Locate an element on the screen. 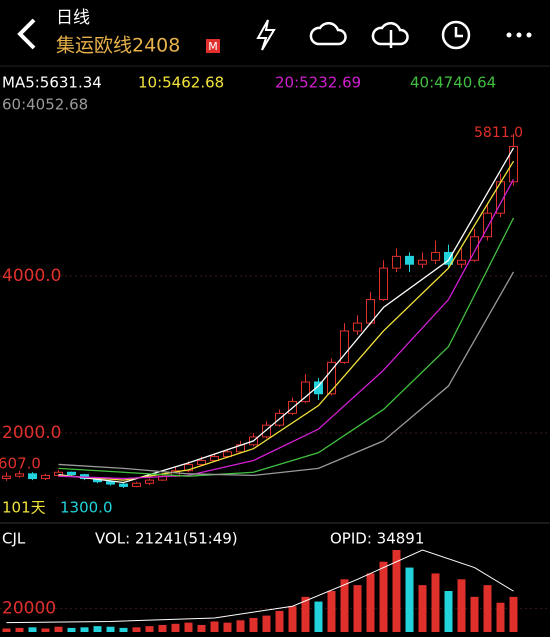 The height and width of the screenshot is (637, 550). clock-hands is located at coordinates (458, 32).